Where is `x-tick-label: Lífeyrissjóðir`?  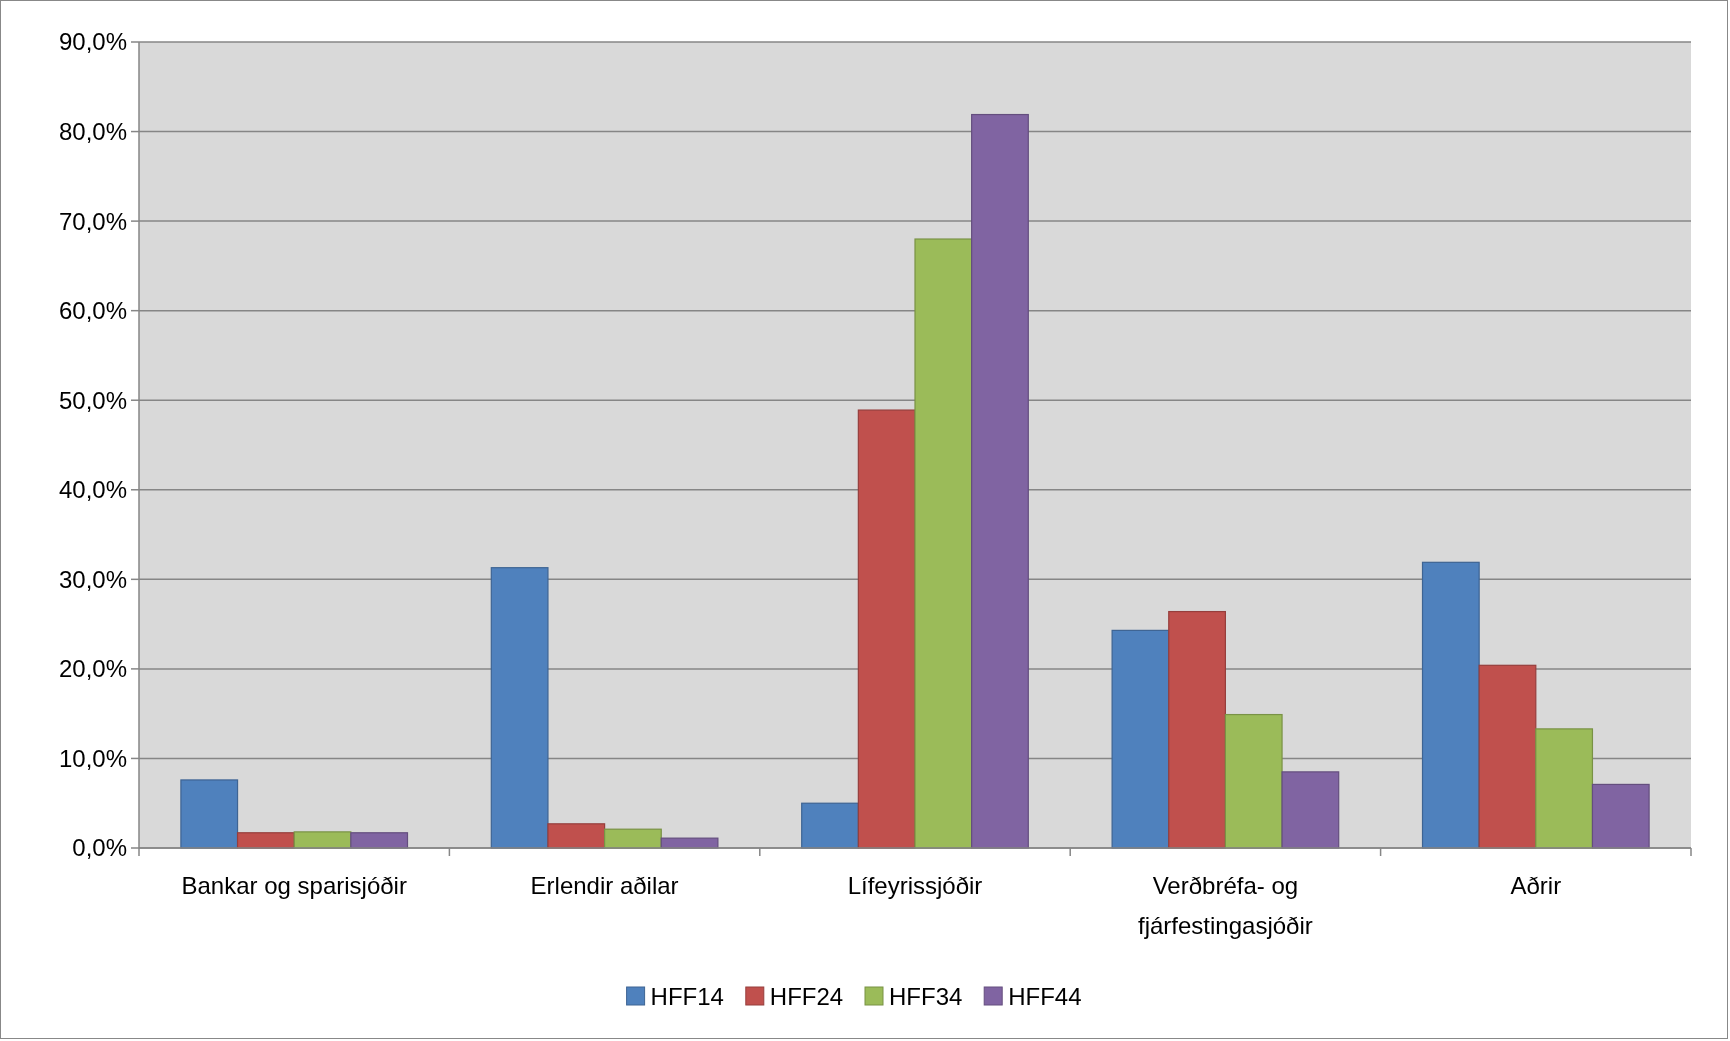
x-tick-label: Lífeyrissjóðir is located at coordinates (915, 885).